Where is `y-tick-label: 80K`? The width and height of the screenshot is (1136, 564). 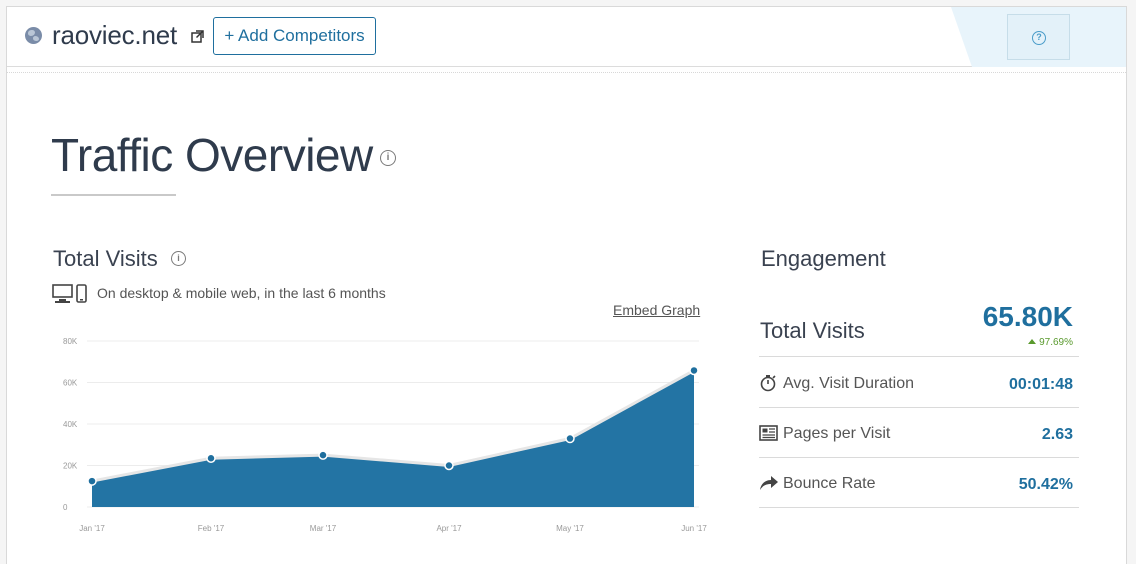 y-tick-label: 80K is located at coordinates (70, 341).